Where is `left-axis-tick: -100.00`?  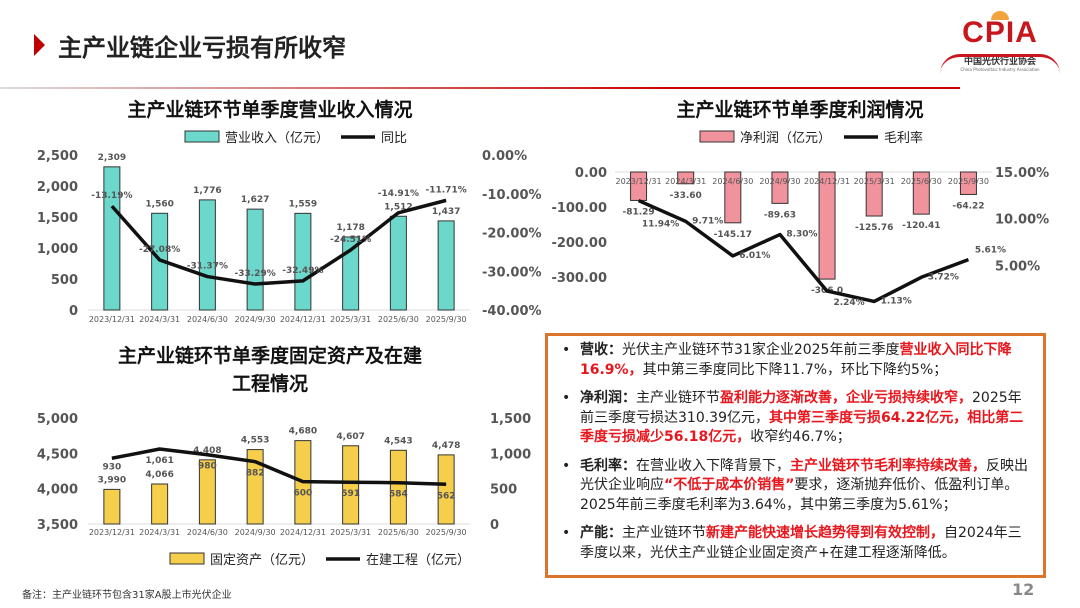 left-axis-tick: -100.00 is located at coordinates (579, 208).